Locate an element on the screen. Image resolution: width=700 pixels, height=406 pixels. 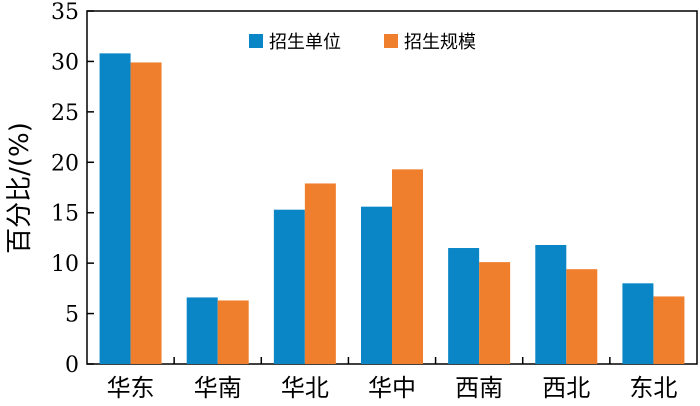
x-category-label: 华东 is located at coordinates (131, 388).